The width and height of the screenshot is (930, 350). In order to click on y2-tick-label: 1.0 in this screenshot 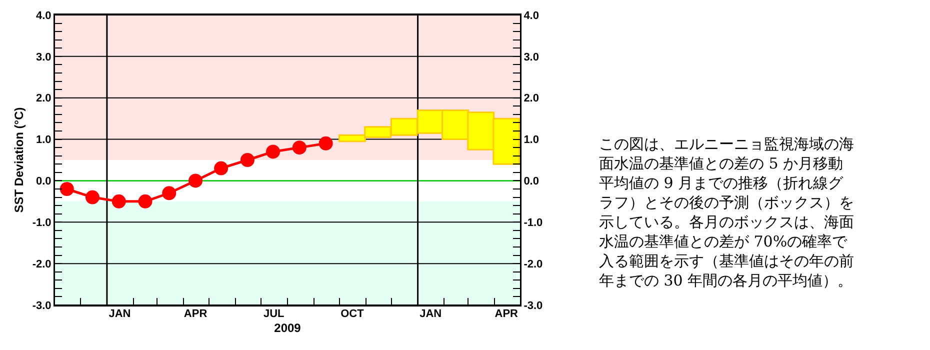, I will do `click(531, 140)`.